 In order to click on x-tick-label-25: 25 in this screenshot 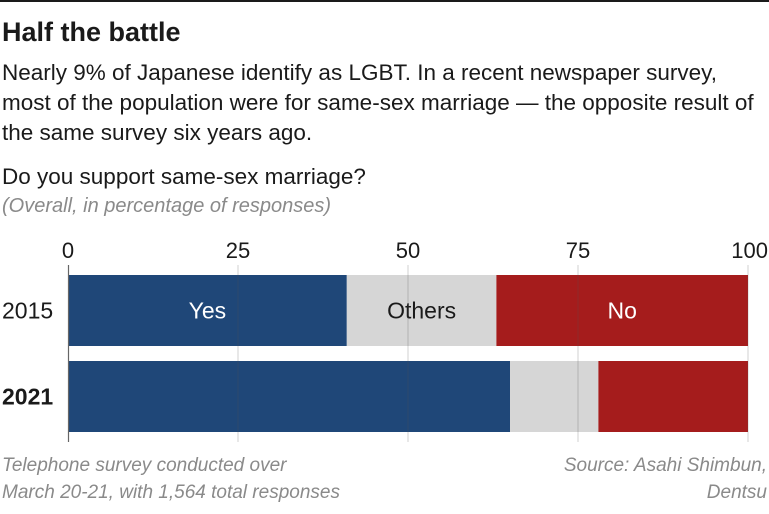, I will do `click(238, 250)`.